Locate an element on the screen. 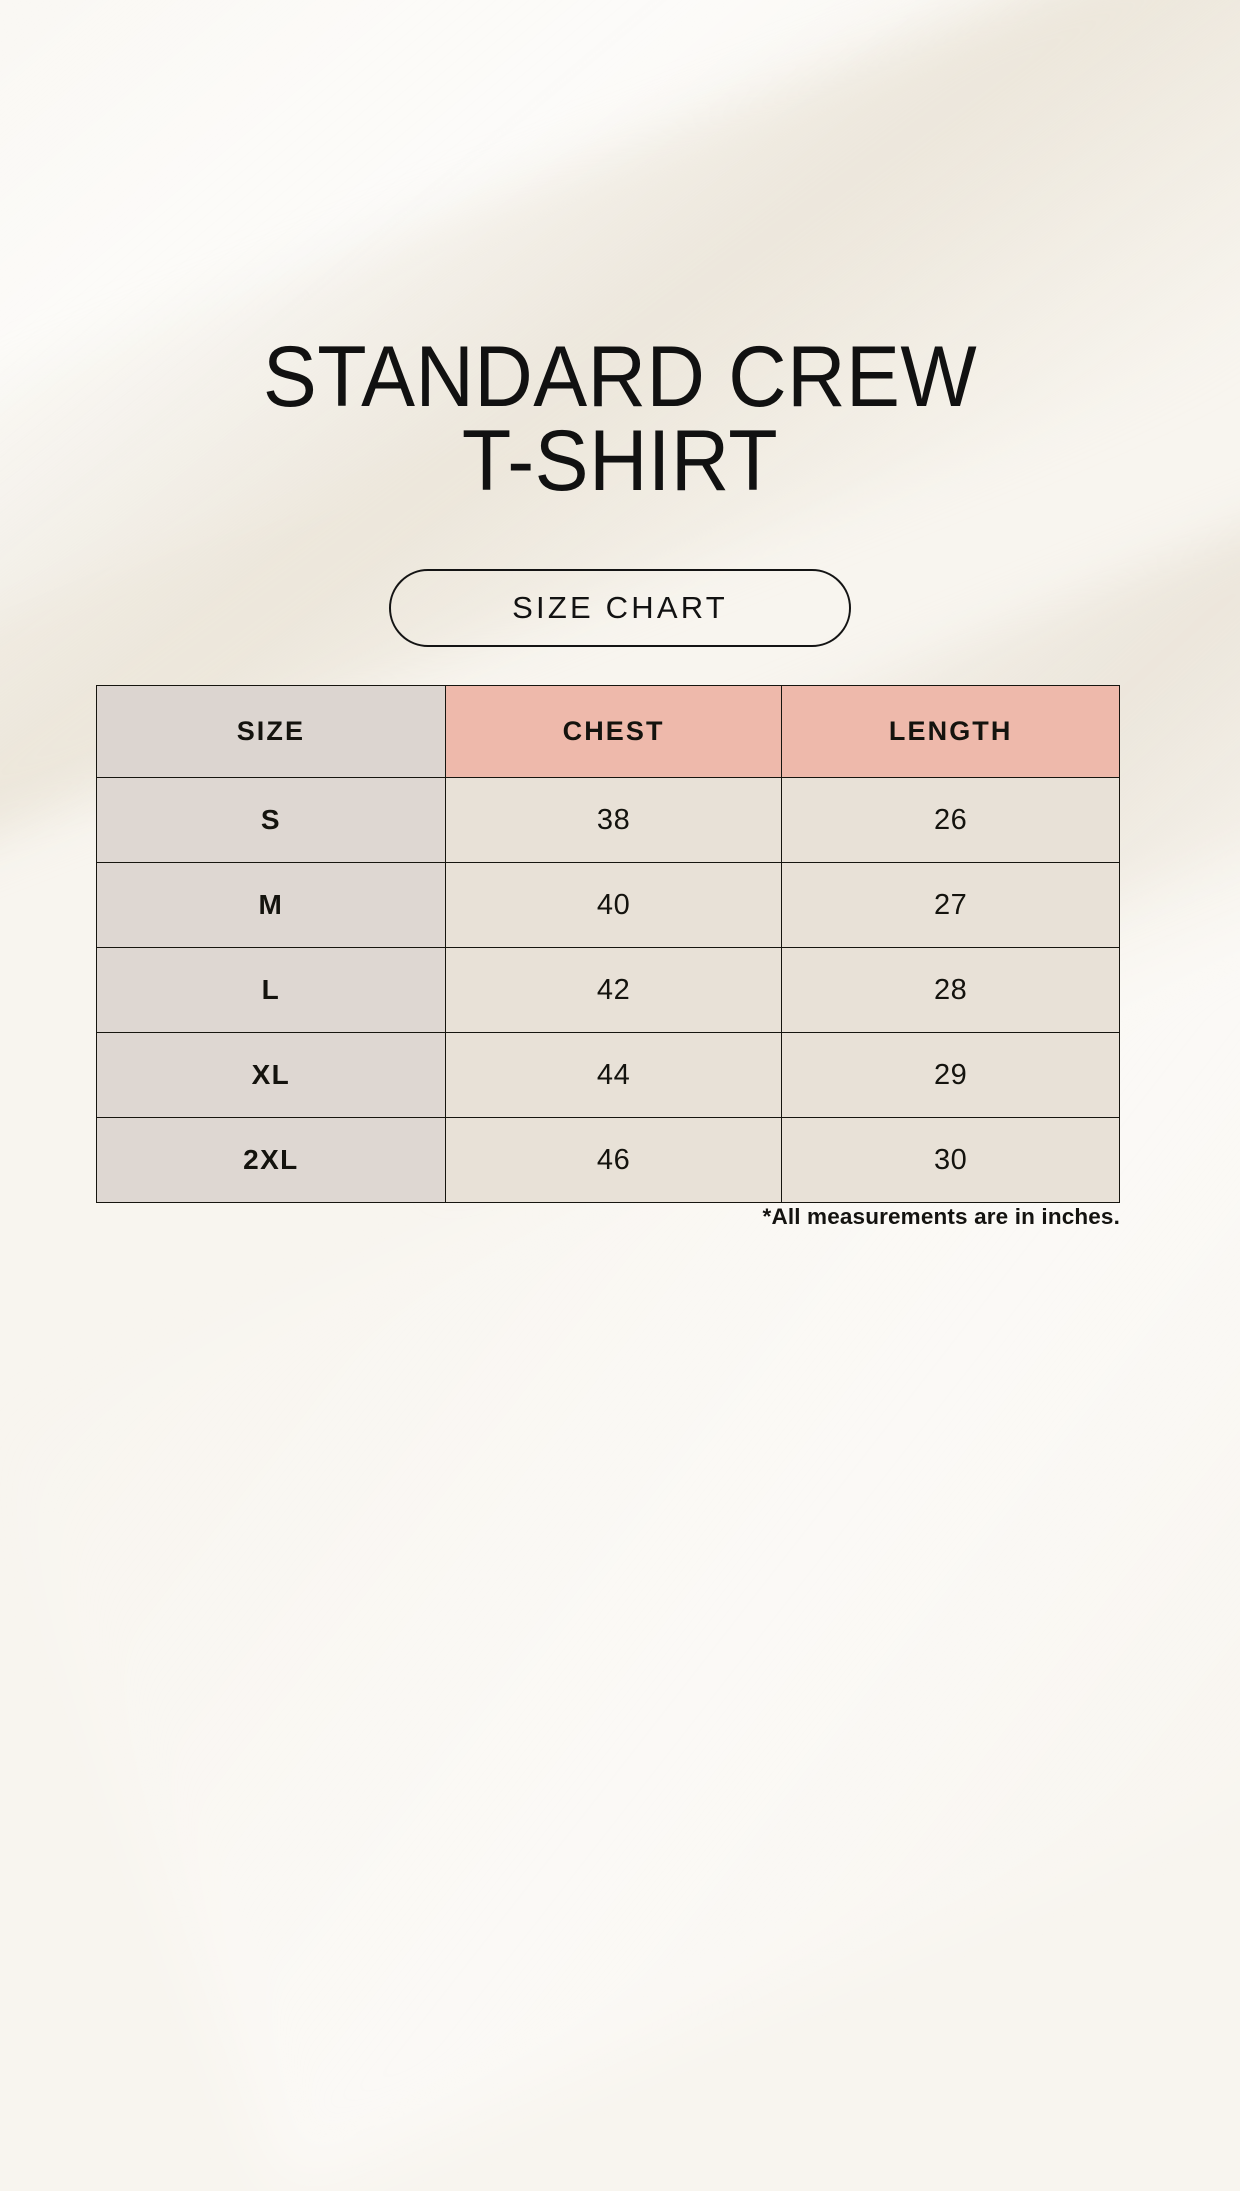 Image resolution: width=1240 pixels, height=2191 pixels. cell-chest: 42 is located at coordinates (613, 990).